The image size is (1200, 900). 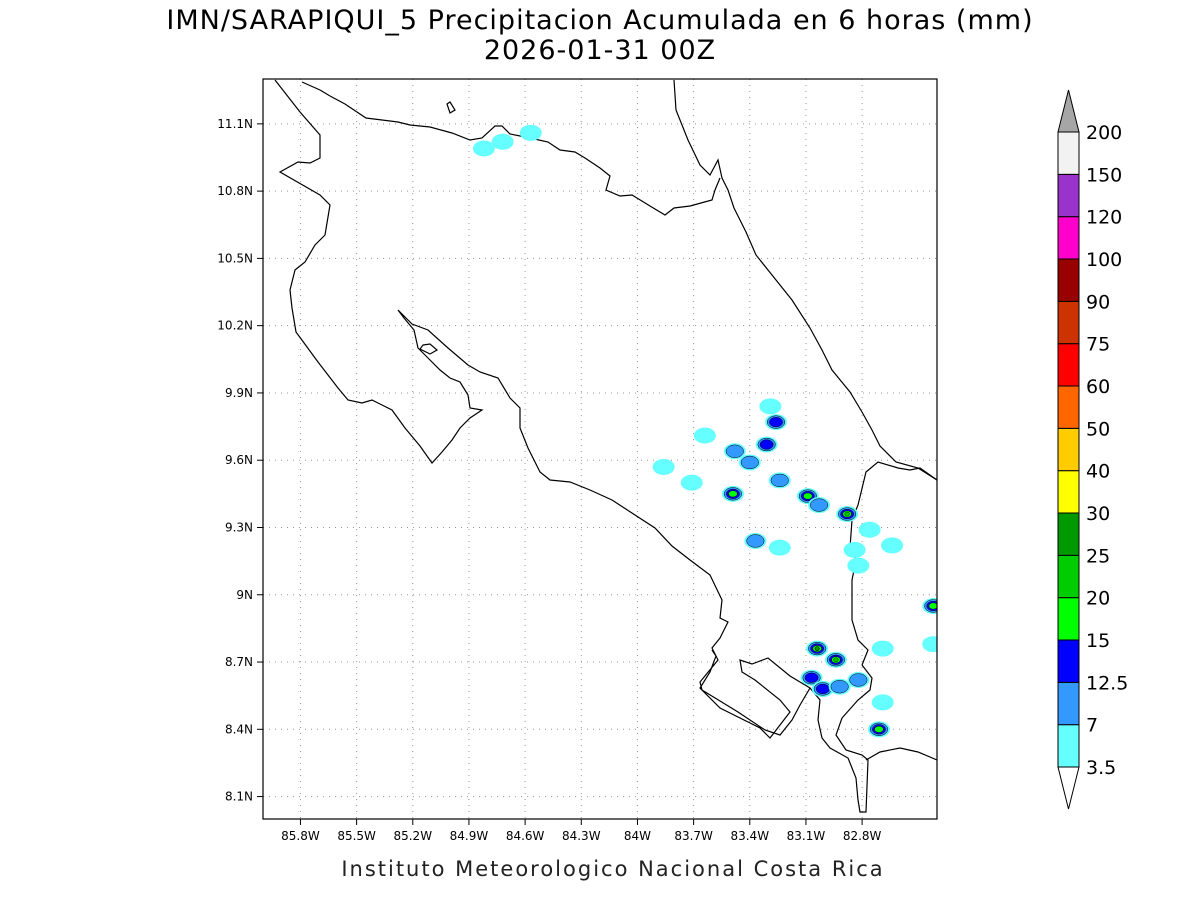 What do you see at coordinates (239, 393) in the screenshot?
I see `lat-tick-label: 9.9N` at bounding box center [239, 393].